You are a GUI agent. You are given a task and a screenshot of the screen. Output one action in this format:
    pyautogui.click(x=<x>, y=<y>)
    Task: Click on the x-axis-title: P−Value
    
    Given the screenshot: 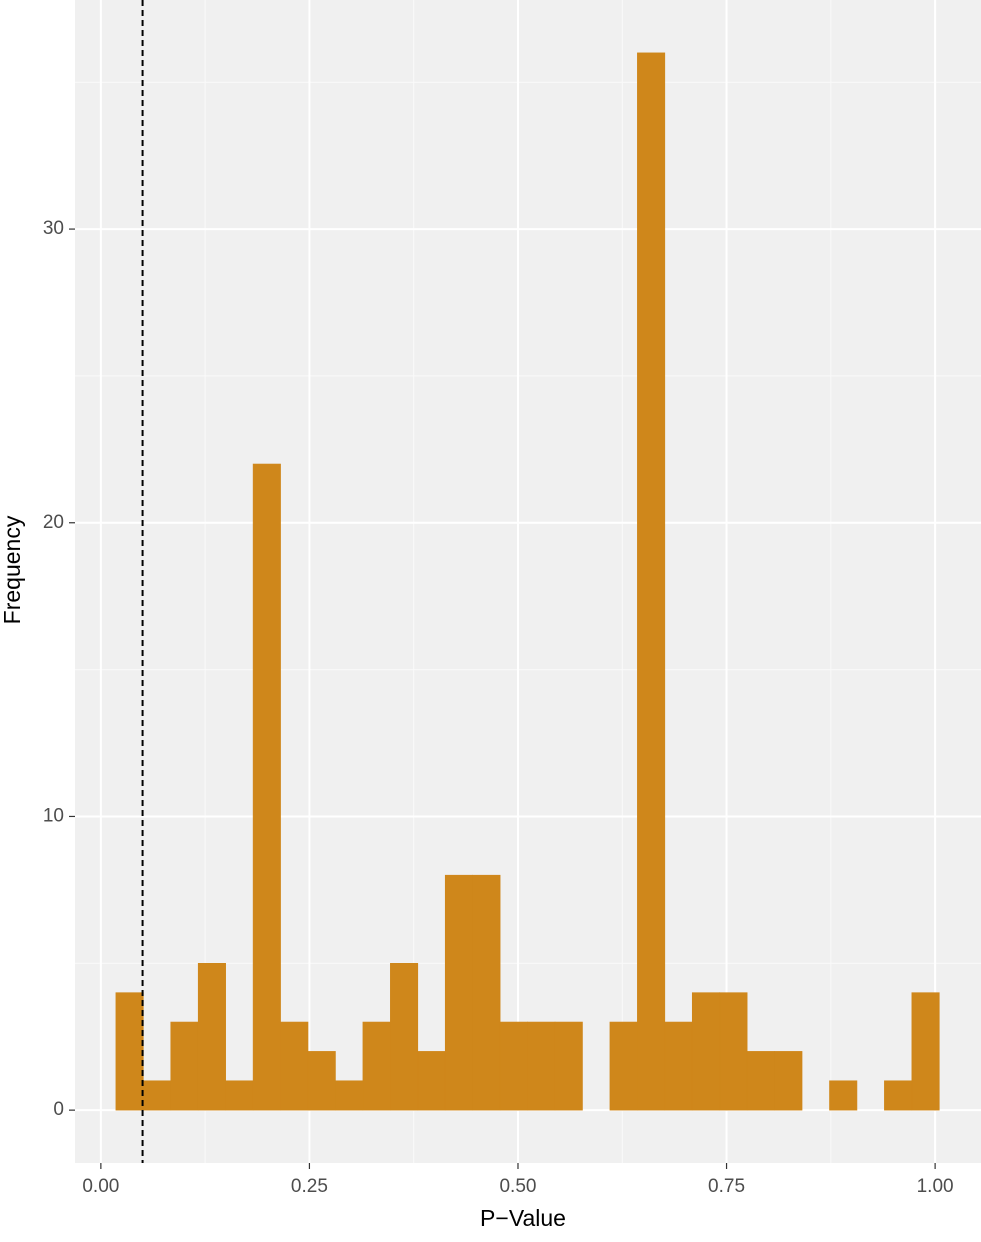 What is the action you would take?
    pyautogui.click(x=523, y=1218)
    